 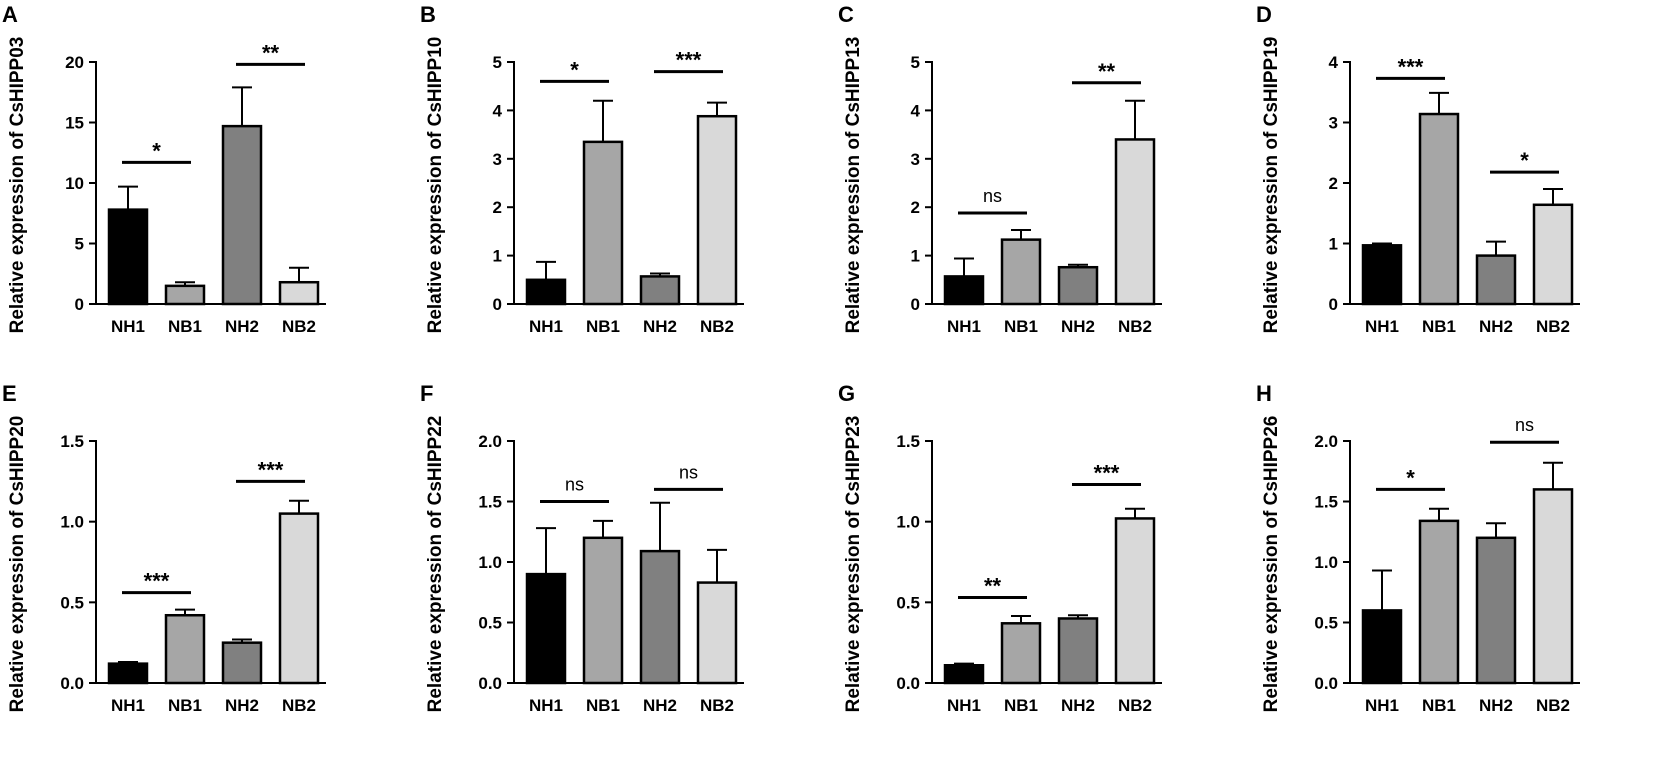 I want to click on bar-chart: 0.0 0.5 1.0 1.5 2.0 NH1 NB1 NH2 NB2 ns ns, so click(x=611, y=573).